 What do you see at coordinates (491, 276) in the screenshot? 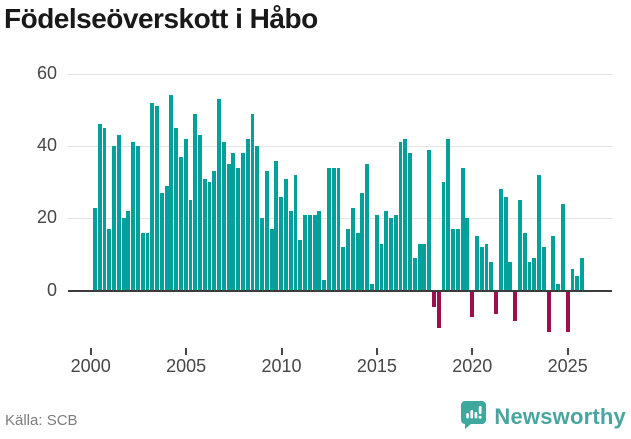
I see `bar-2020Q4` at bounding box center [491, 276].